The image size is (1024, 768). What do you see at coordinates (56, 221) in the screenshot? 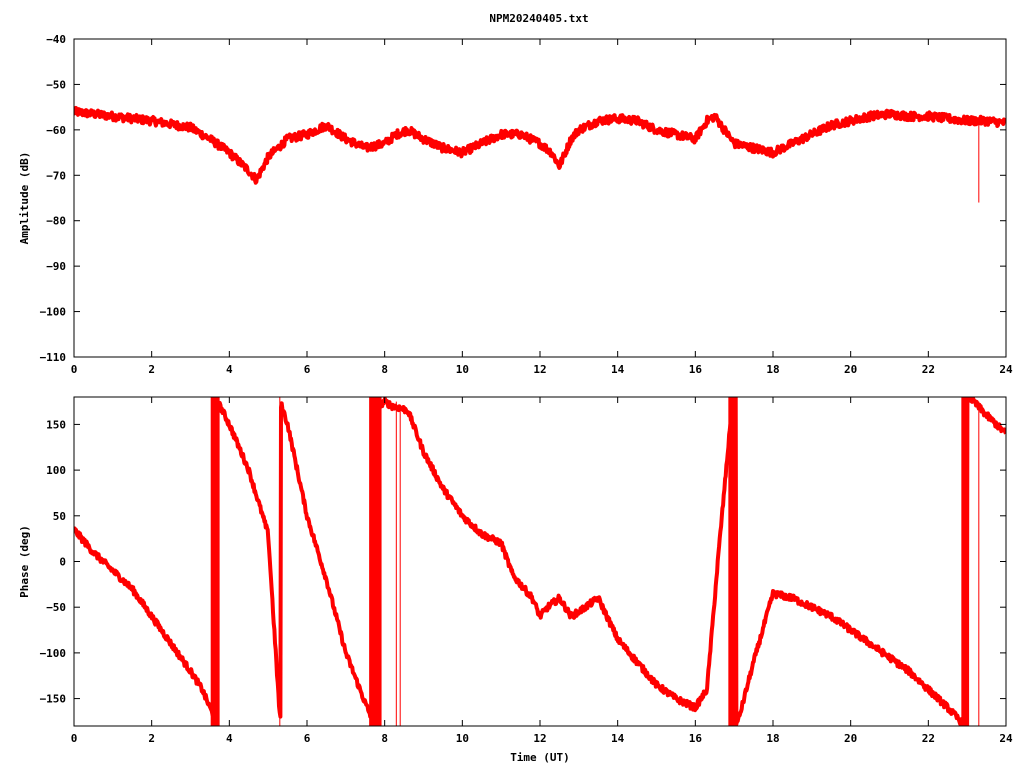
I see `y-tick-label: −80` at bounding box center [56, 221].